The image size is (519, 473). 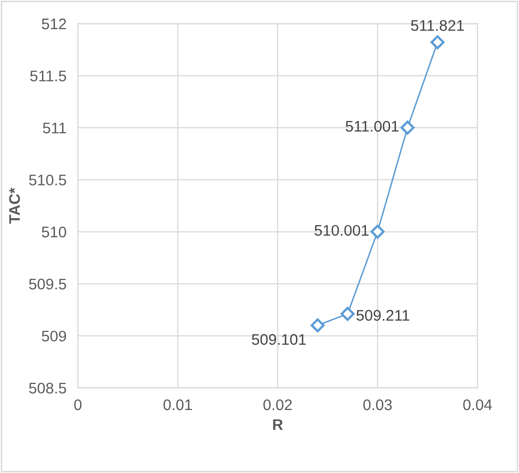 What do you see at coordinates (54, 232) in the screenshot?
I see `y-tick-label: 510` at bounding box center [54, 232].